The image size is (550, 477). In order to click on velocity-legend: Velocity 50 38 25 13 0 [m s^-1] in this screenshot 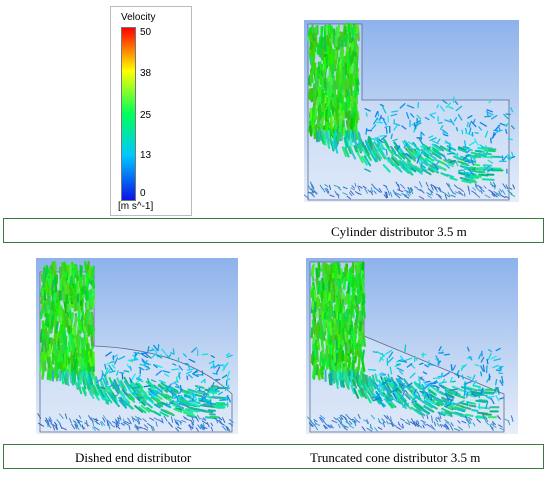, I will do `click(151, 111)`.